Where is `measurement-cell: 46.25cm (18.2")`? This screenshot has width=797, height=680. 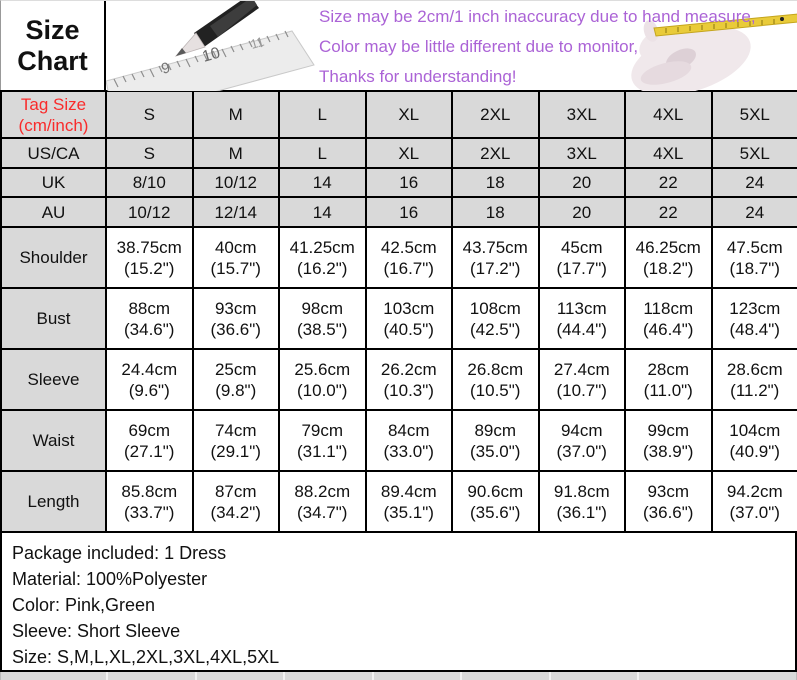 measurement-cell: 46.25cm (18.2") is located at coordinates (668, 257).